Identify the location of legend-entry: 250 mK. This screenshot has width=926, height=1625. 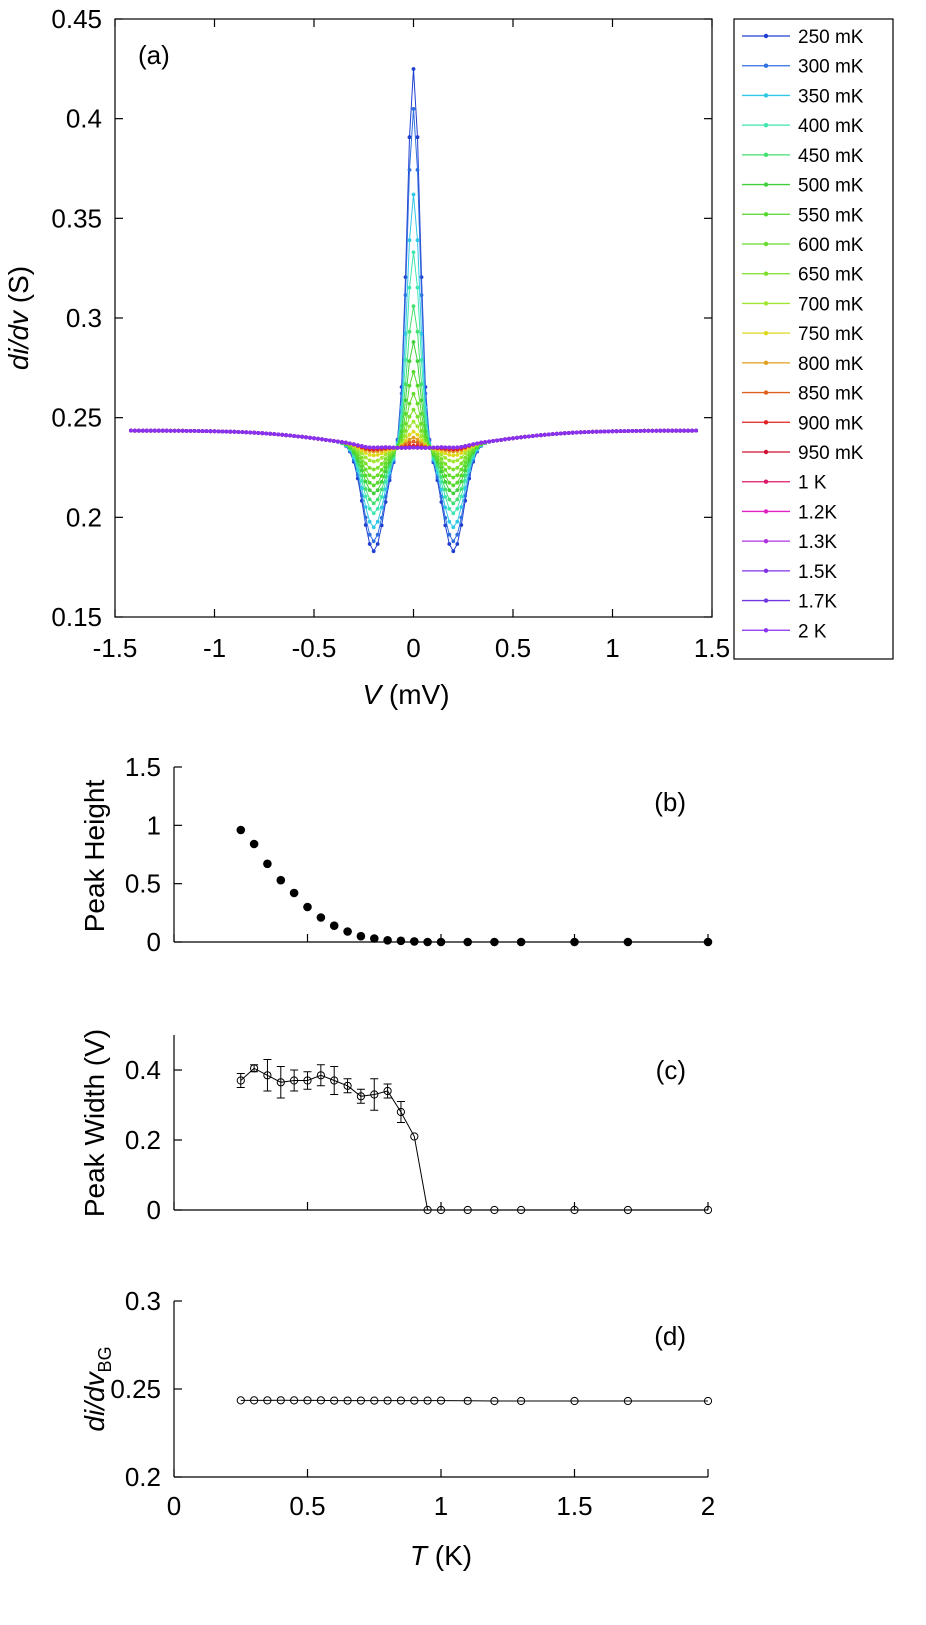
(803, 37).